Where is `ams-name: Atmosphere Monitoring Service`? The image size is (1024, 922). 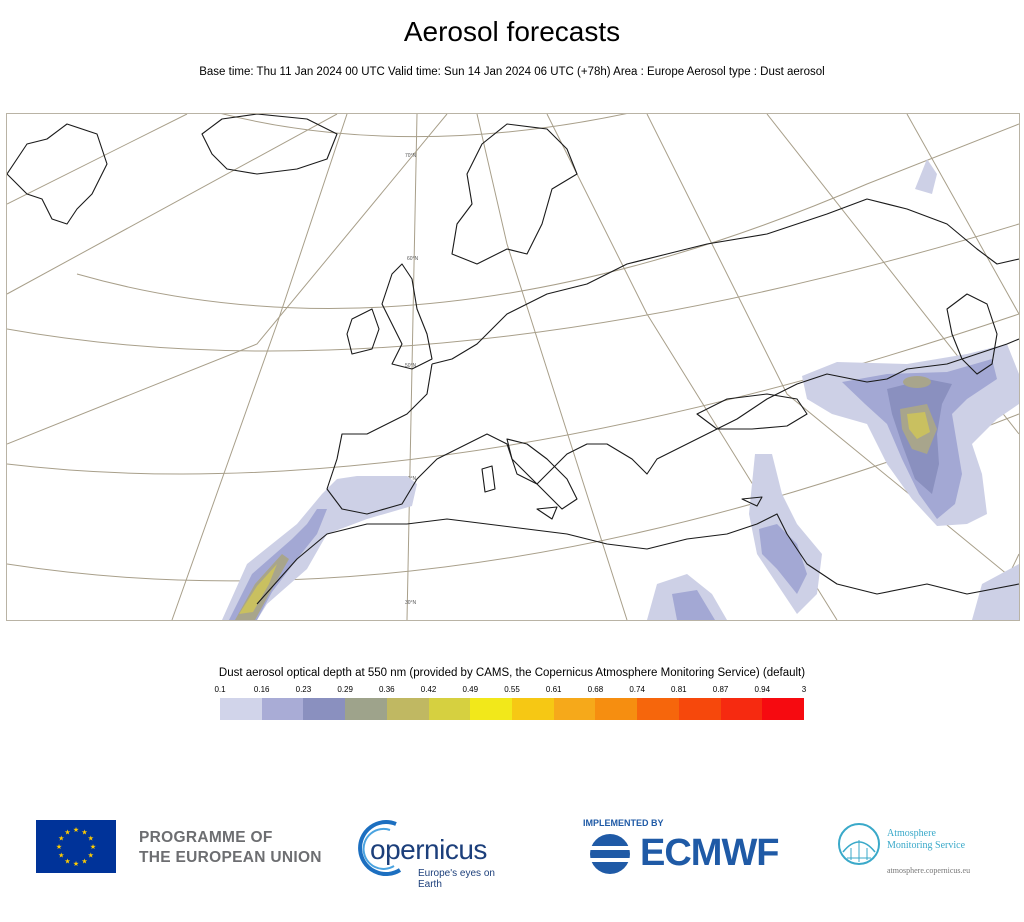
ams-name: Atmosphere Monitoring Service is located at coordinates (926, 840).